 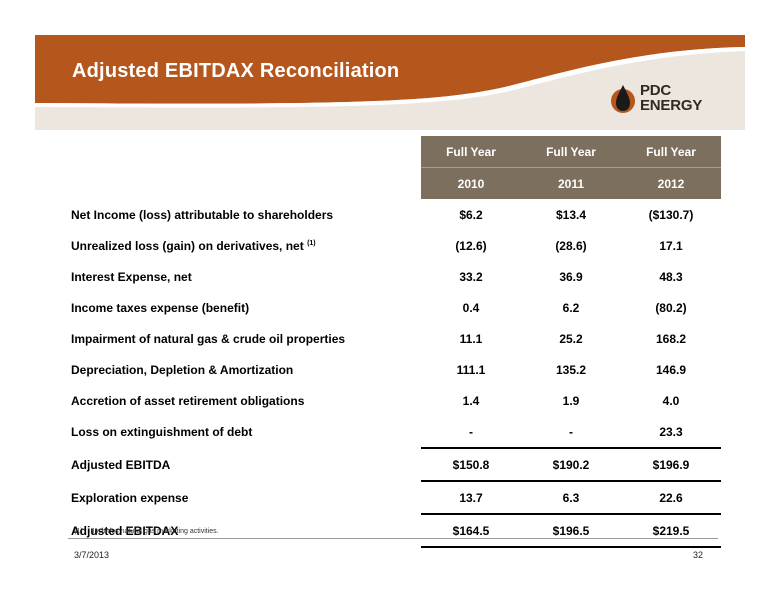 I want to click on banner-shape, so click(x=390, y=82).